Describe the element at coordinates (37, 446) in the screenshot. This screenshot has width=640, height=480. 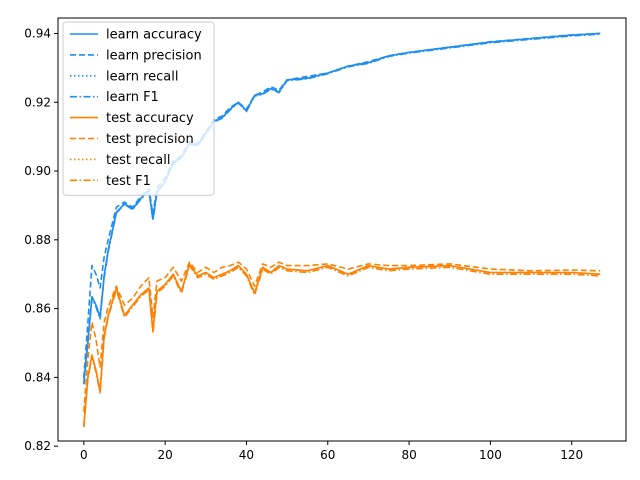
I see `y-tick-label: 0.82` at that location.